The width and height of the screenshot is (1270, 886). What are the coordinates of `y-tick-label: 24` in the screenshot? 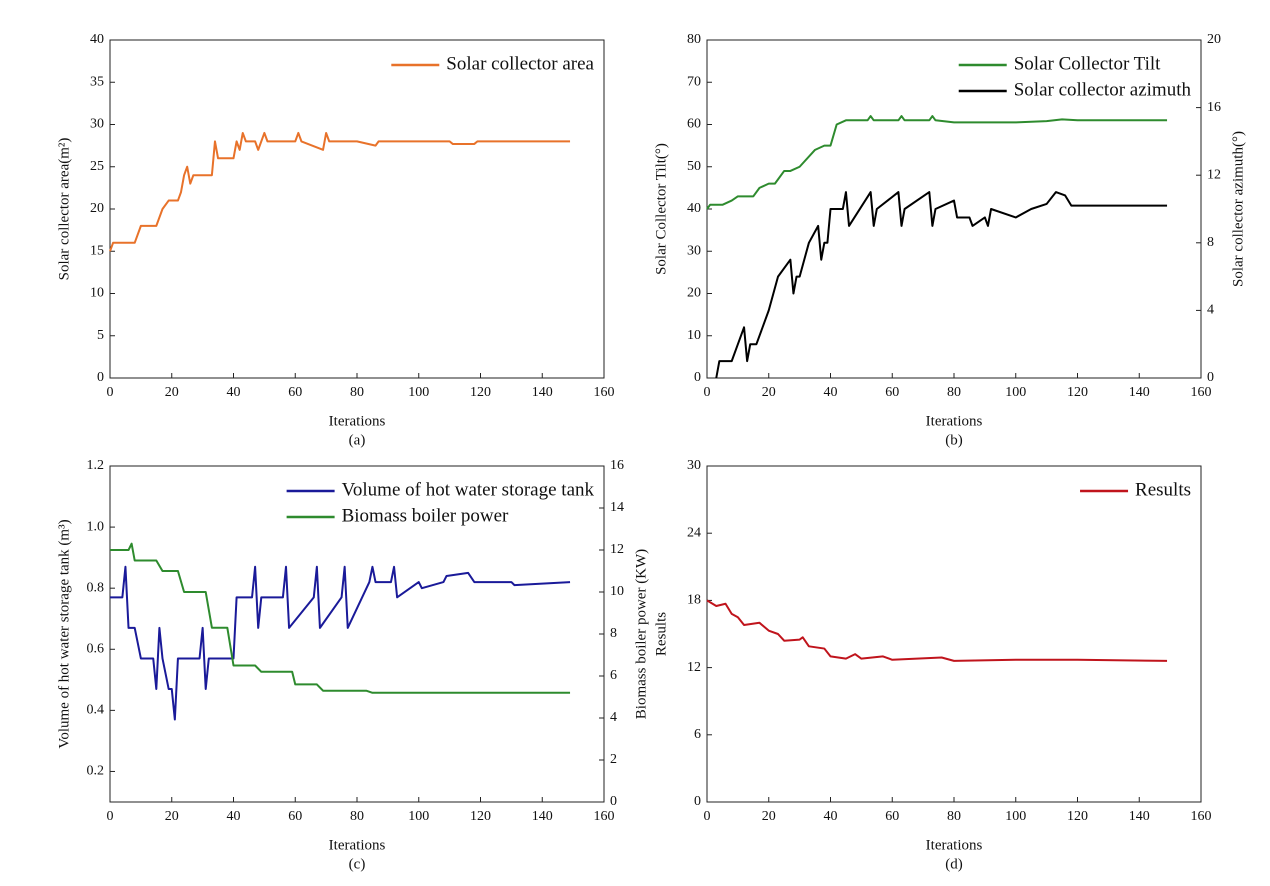 It's located at (694, 532).